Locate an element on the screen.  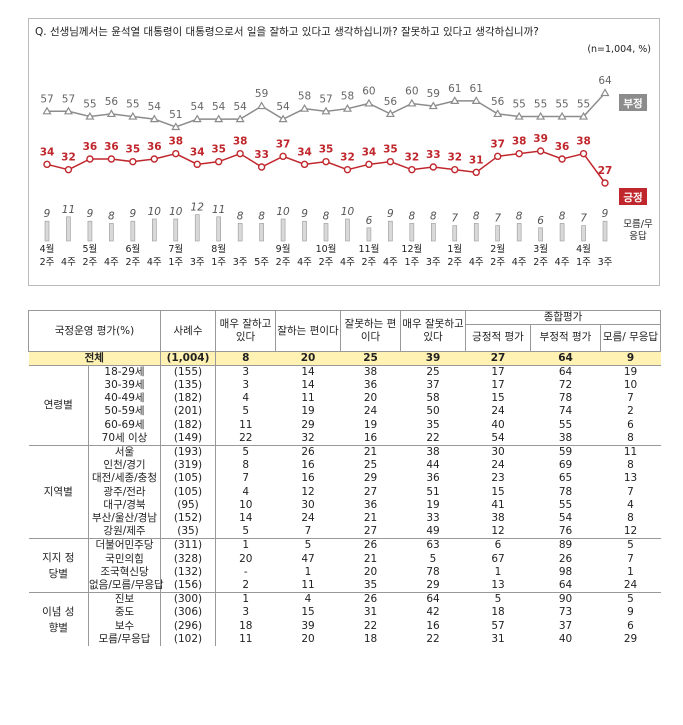
x-tick-text: 4월 1주 is located at coordinates (583, 256).